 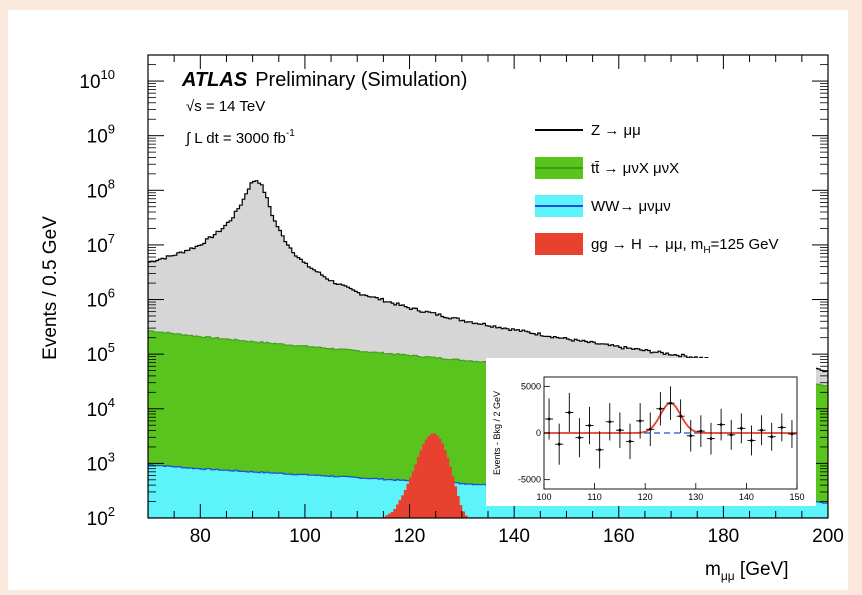 I want to click on y-axis-label: Events / 0.5 GeV, so click(x=50, y=288).